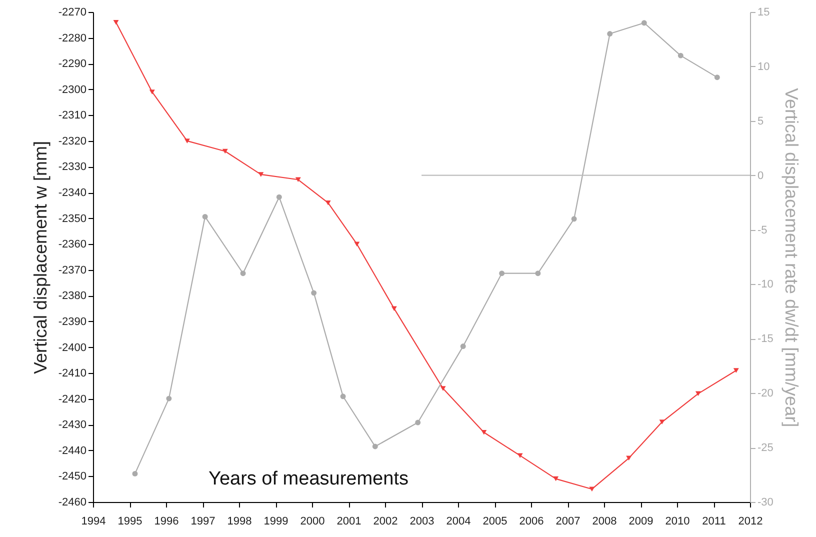 The width and height of the screenshot is (816, 537). Describe the element at coordinates (349, 522) in the screenshot. I see `x-tick-label: 2001` at that location.